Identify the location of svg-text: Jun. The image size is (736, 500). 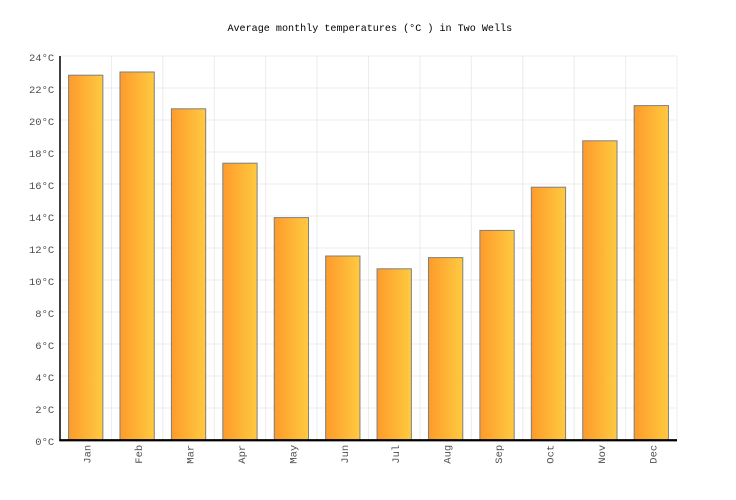
(346, 454).